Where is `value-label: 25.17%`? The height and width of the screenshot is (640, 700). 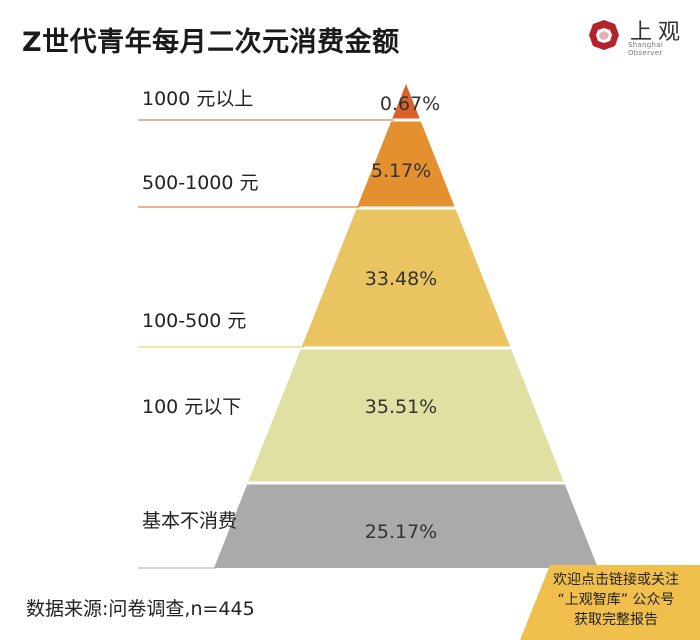
value-label: 25.17% is located at coordinates (401, 532).